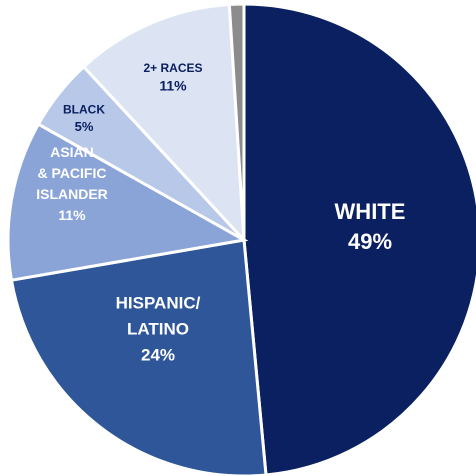  I want to click on slice-category-label: BLACK, so click(84, 110).